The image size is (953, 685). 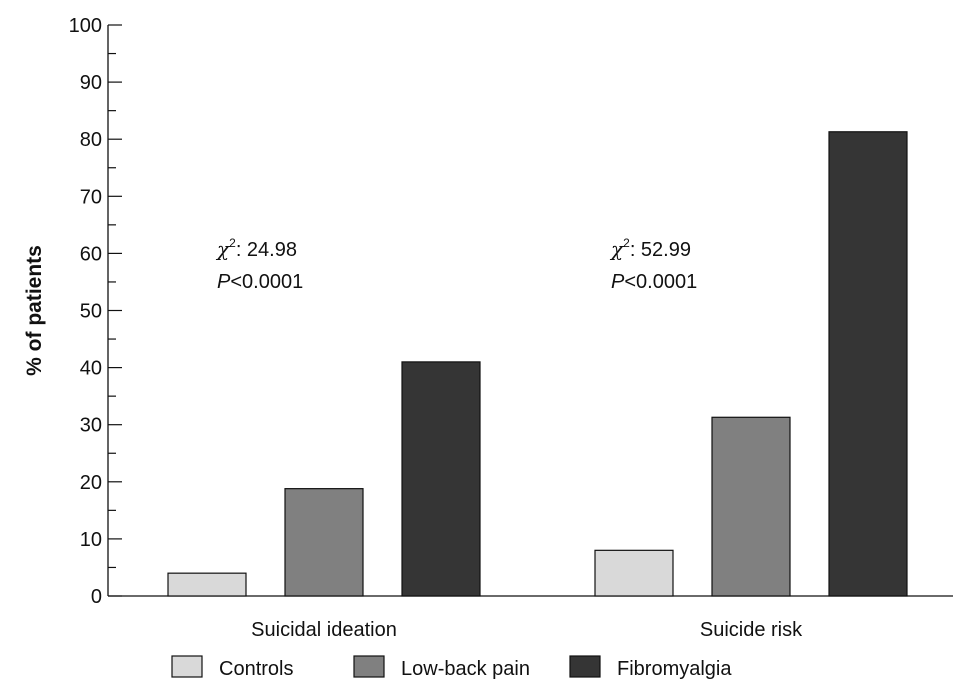 I want to click on y-tick-label: 50, so click(x=91, y=312).